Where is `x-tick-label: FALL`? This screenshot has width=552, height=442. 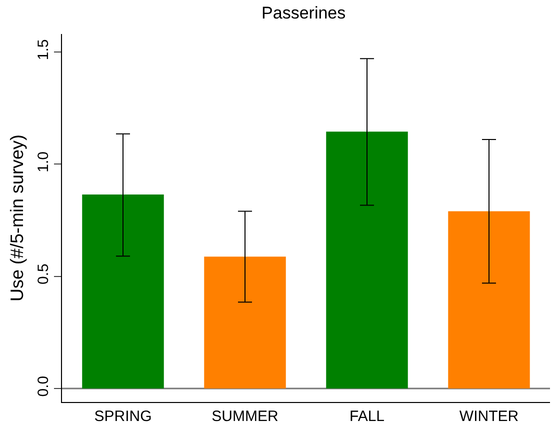 x-tick-label: FALL is located at coordinates (367, 416).